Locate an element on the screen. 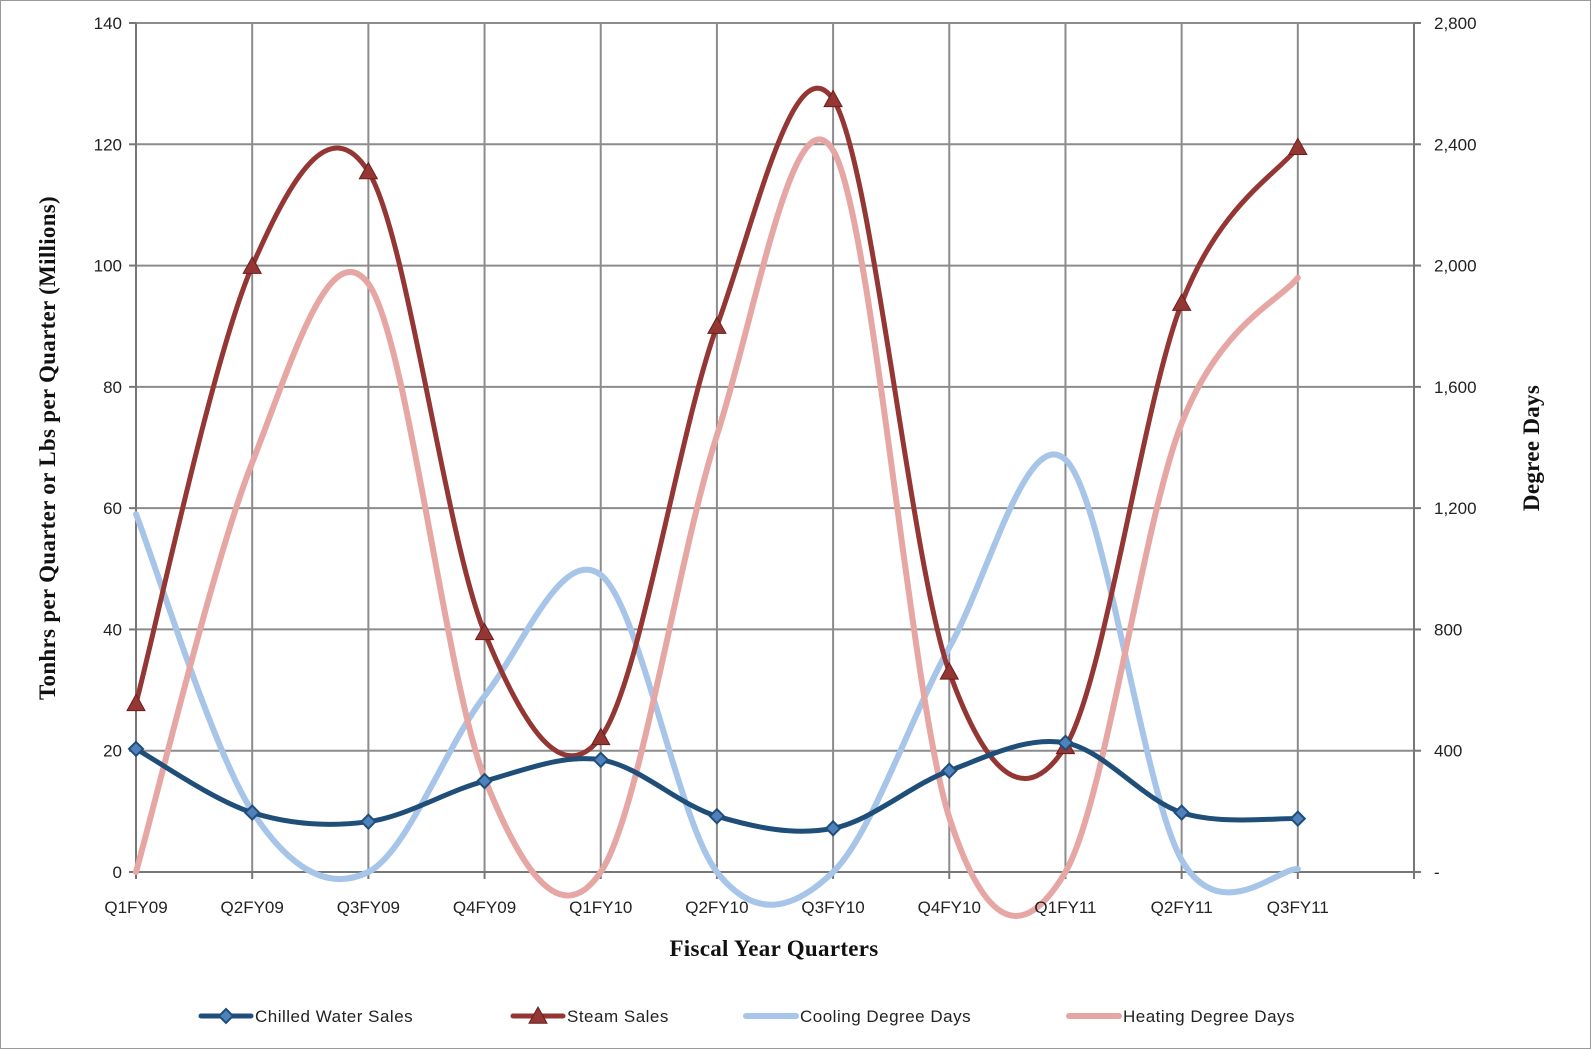 The height and width of the screenshot is (1053, 1591). legend-item-heating-degree-days: Heating Degree Days is located at coordinates (1180, 1016).